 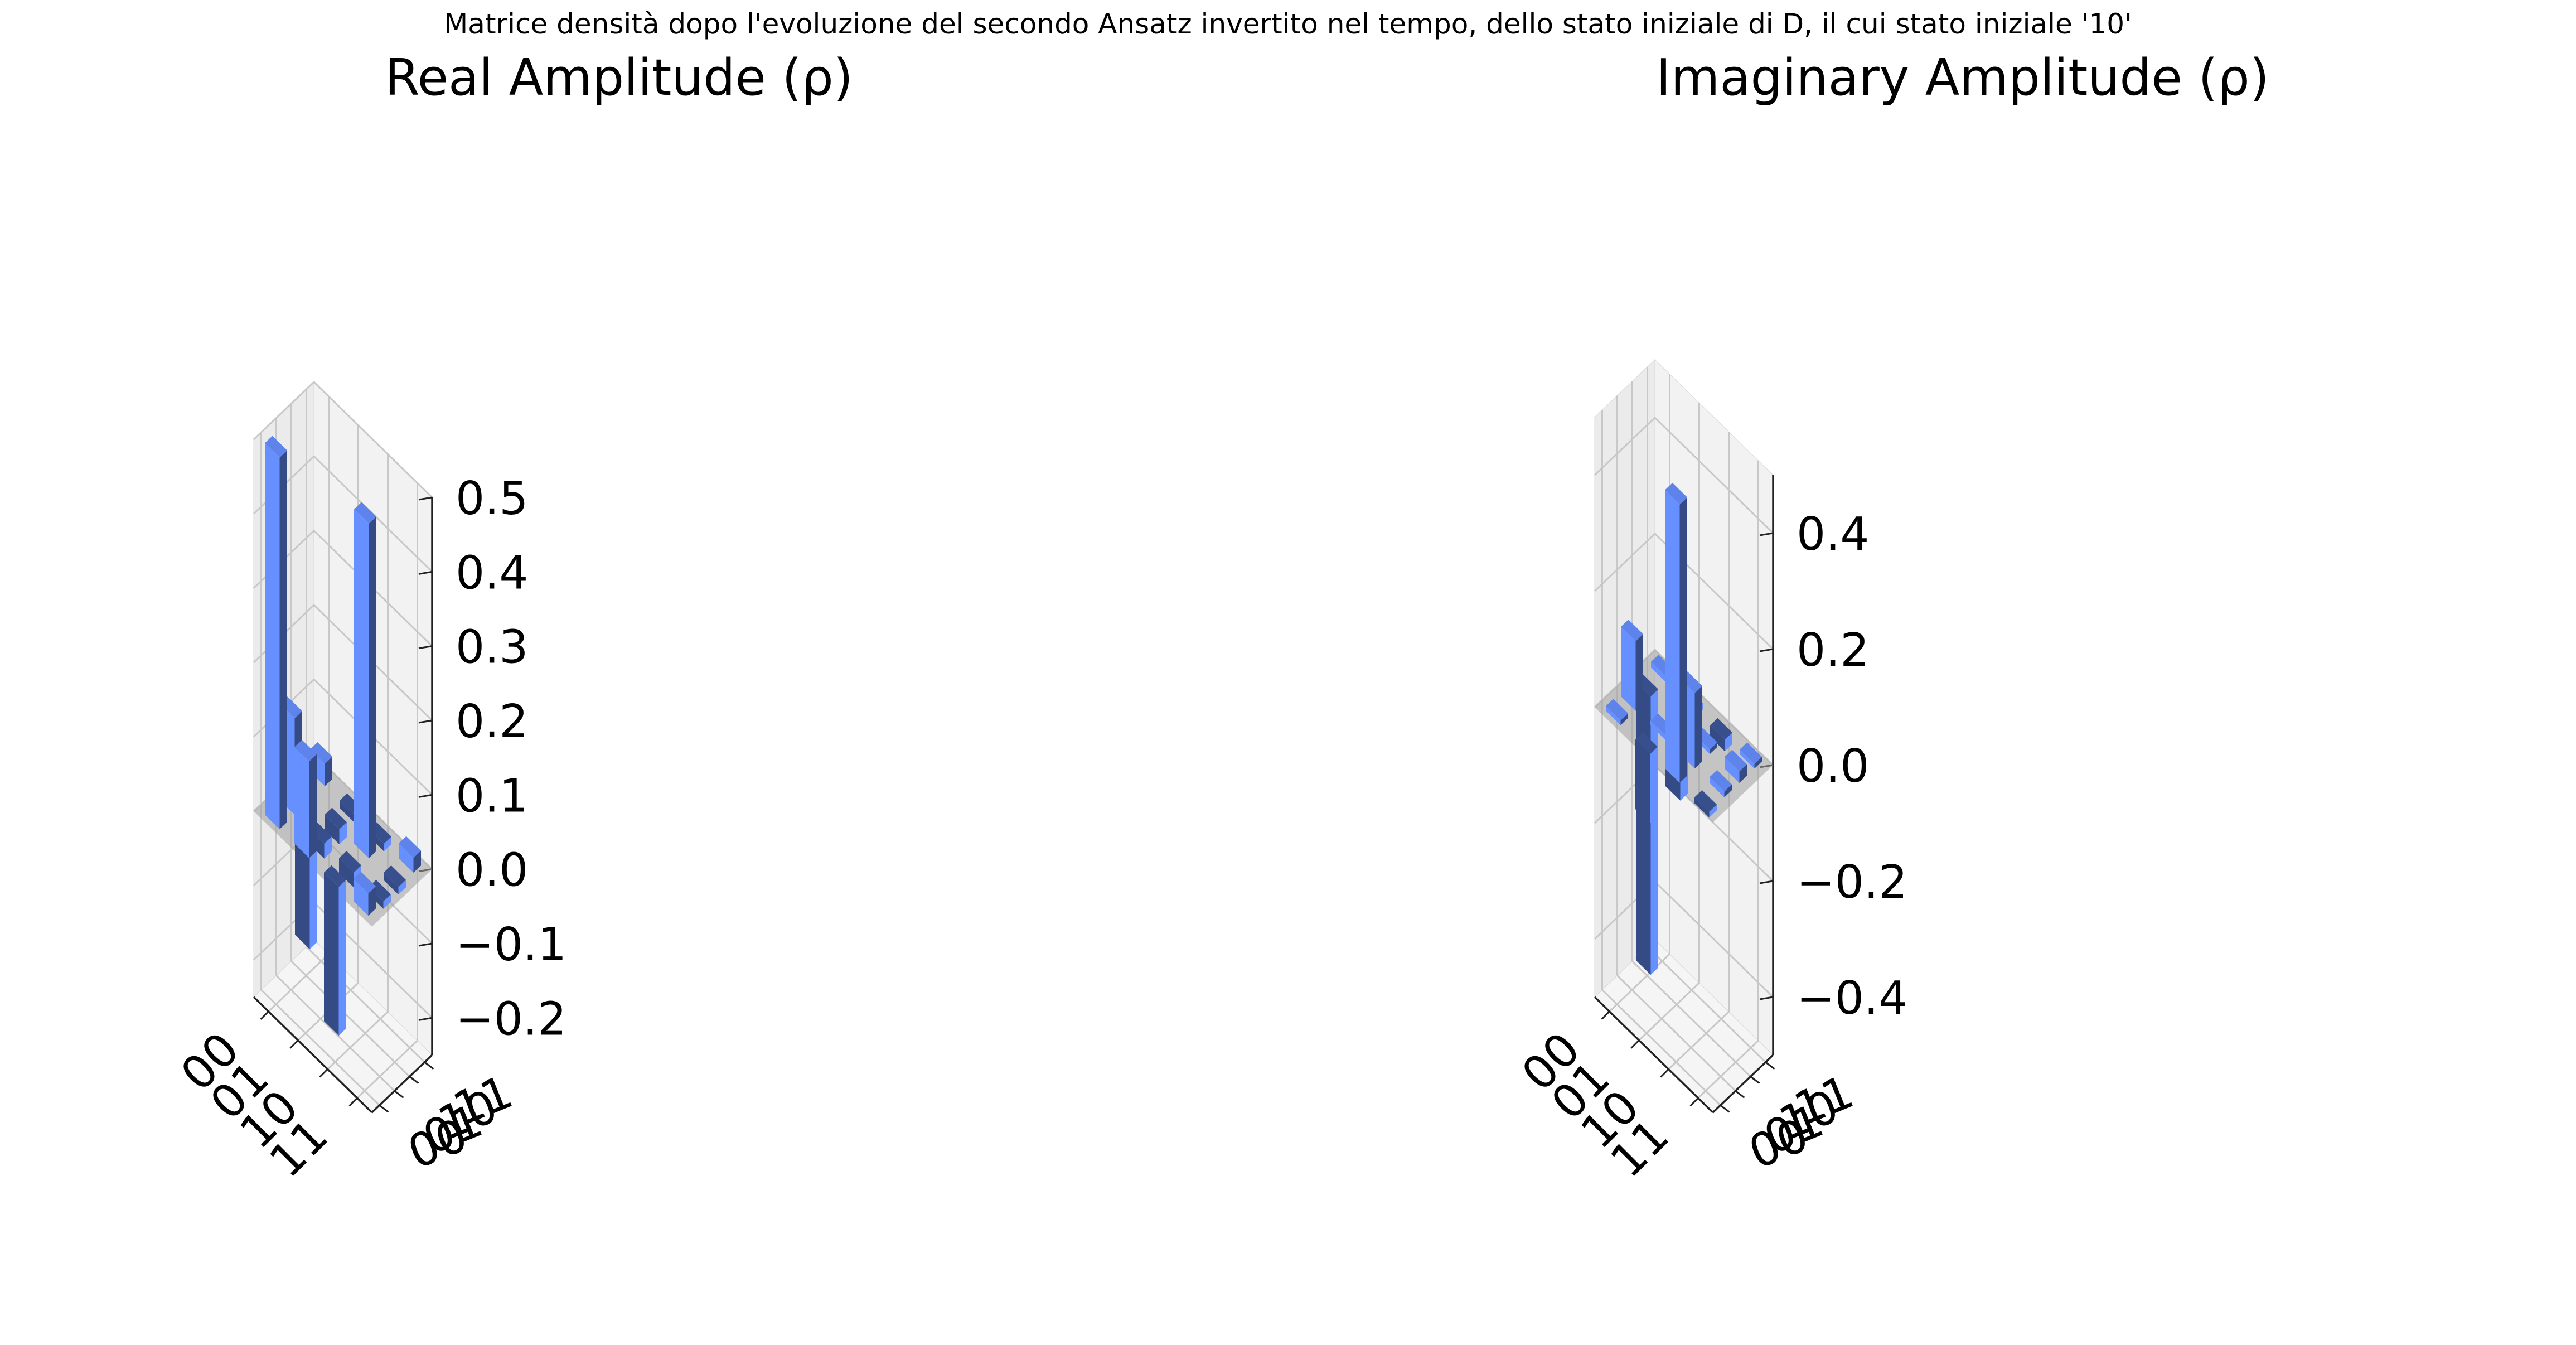 I want to click on chart-title: Real Amplitude (ρ), so click(x=619, y=78).